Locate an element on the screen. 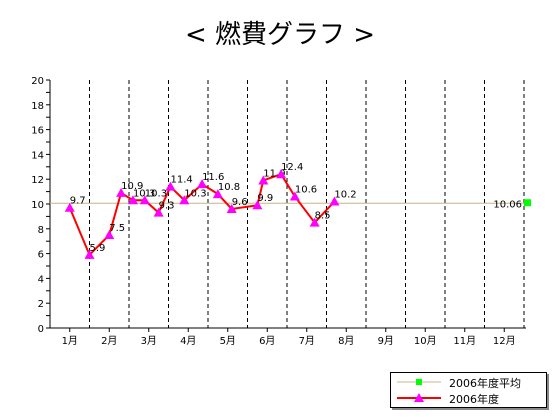 The height and width of the screenshot is (420, 560). data-label: 9.9 is located at coordinates (265, 198).